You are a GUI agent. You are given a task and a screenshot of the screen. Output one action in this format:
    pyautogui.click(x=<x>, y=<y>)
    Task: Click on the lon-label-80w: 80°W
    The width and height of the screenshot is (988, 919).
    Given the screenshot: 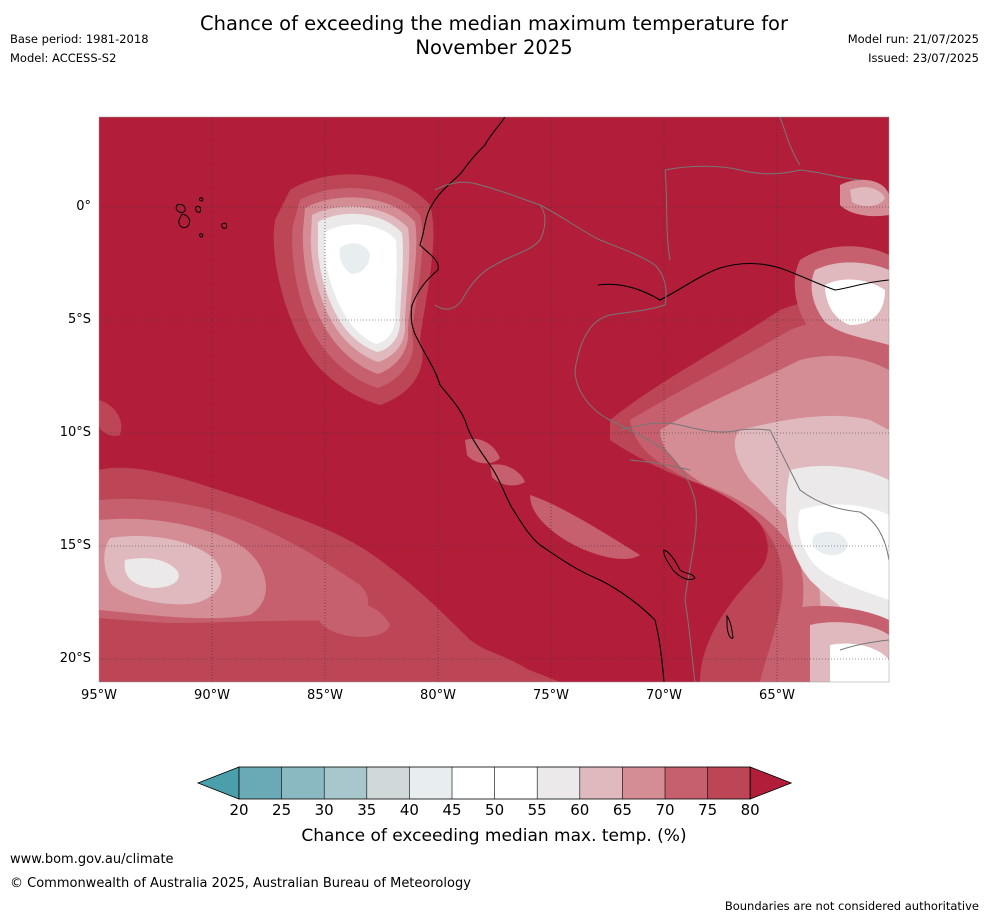 What is the action you would take?
    pyautogui.click(x=438, y=695)
    